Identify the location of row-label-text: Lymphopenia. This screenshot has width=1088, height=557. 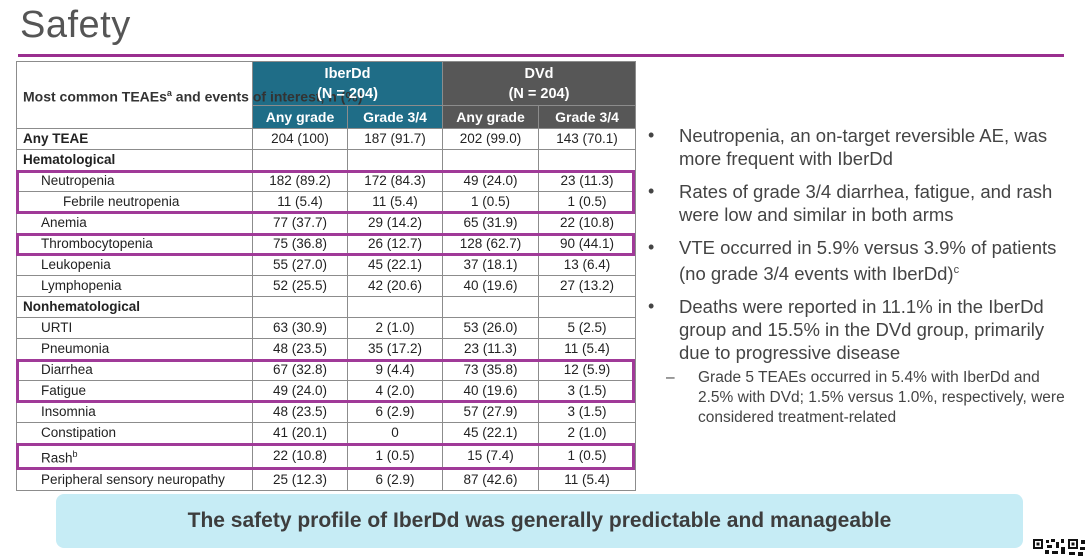
(81, 285).